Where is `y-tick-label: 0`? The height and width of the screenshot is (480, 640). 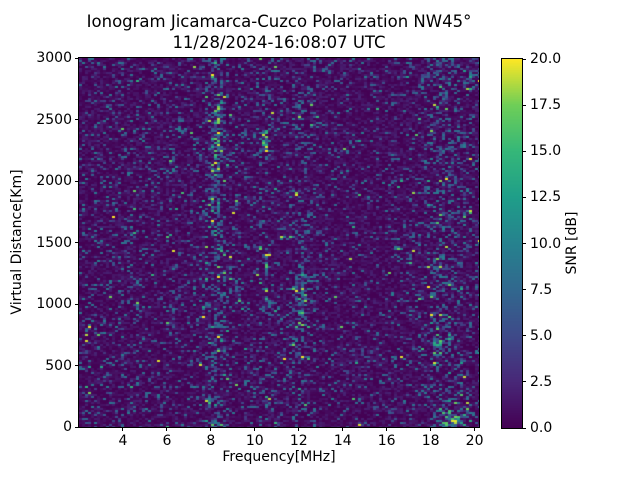
y-tick-label: 0 is located at coordinates (67, 427).